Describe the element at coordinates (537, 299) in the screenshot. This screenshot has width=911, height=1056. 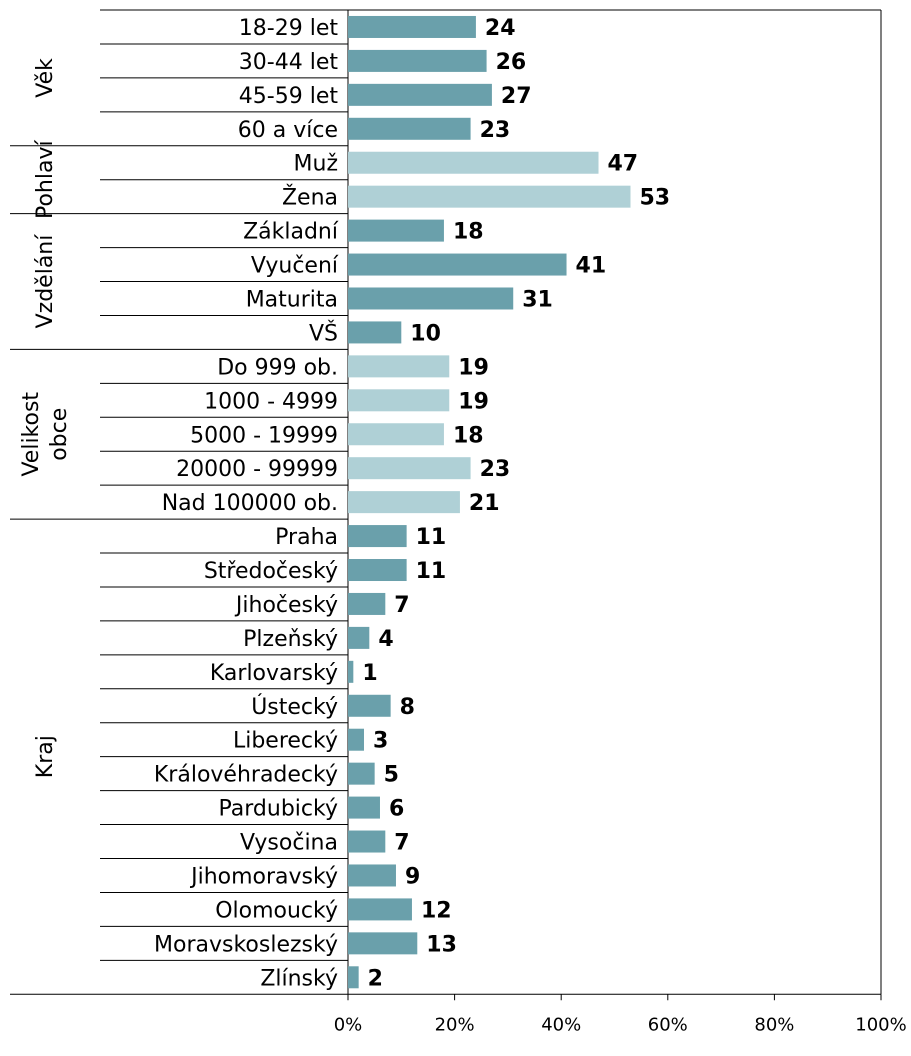
I see `value-label: 31` at that location.